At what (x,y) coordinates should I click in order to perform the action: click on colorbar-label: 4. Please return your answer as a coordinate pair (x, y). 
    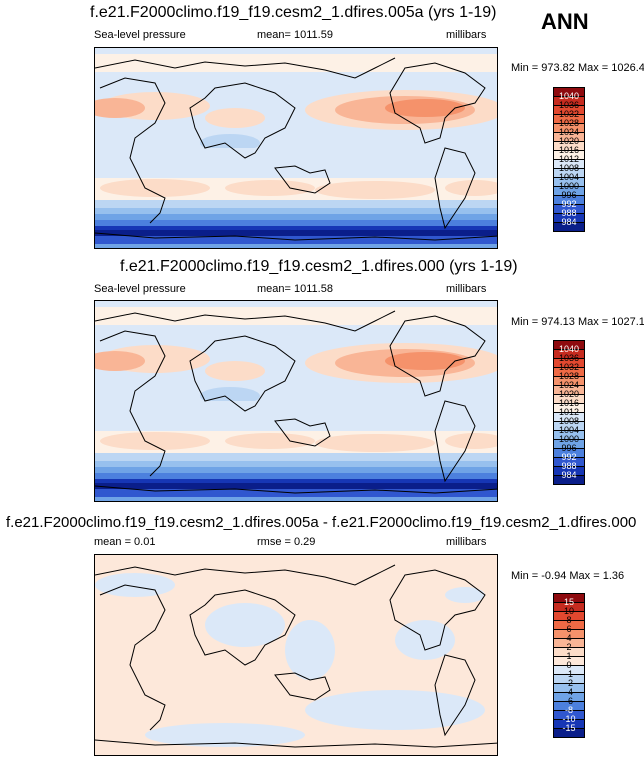
    Looking at the image, I should click on (569, 638).